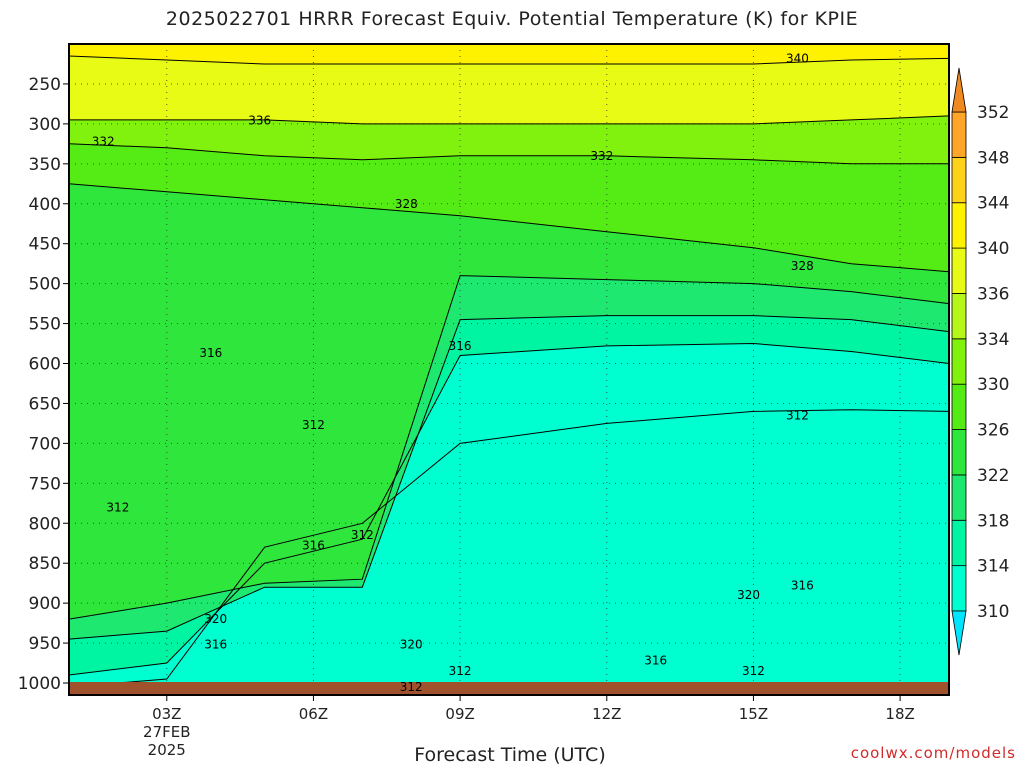 The image size is (1024, 768). I want to click on x-date-label: 2025, so click(167, 750).